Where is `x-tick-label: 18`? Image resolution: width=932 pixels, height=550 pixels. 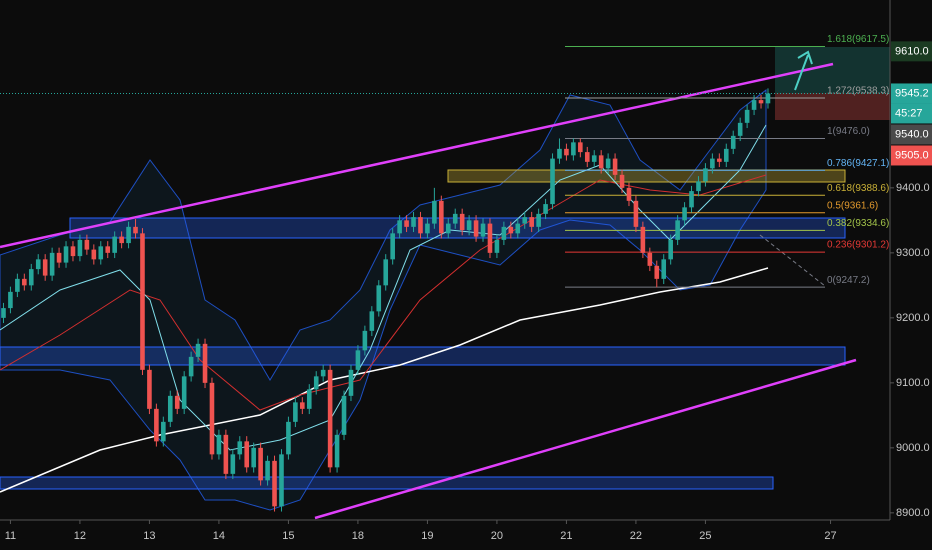
x-tick-label: 18 is located at coordinates (358, 536).